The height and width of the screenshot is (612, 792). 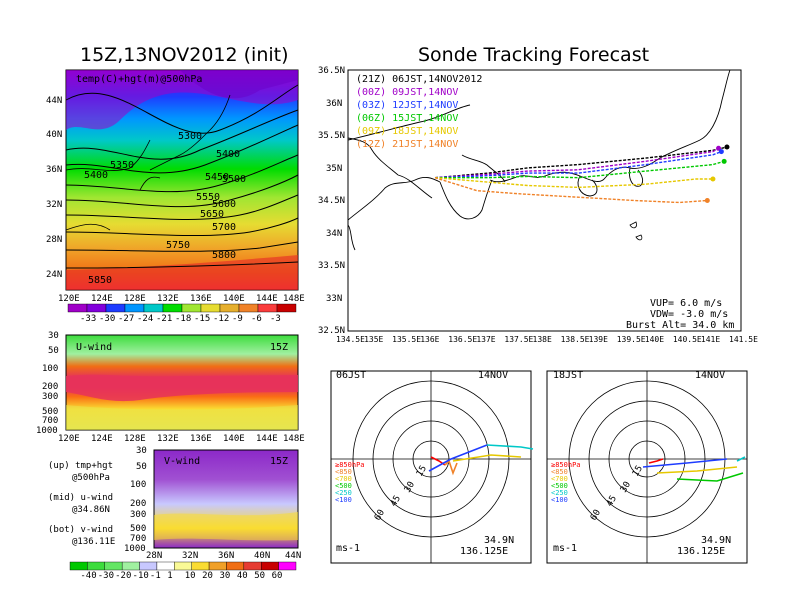 What do you see at coordinates (80, 466) in the screenshot?
I see `note-line: (up) tmp+hgt` at bounding box center [80, 466].